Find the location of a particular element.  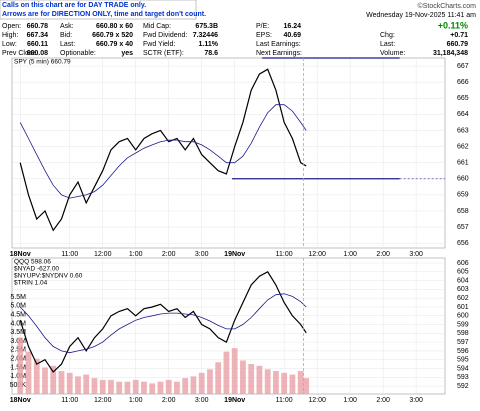

x-tick-label: 1:00 is located at coordinates (136, 400).